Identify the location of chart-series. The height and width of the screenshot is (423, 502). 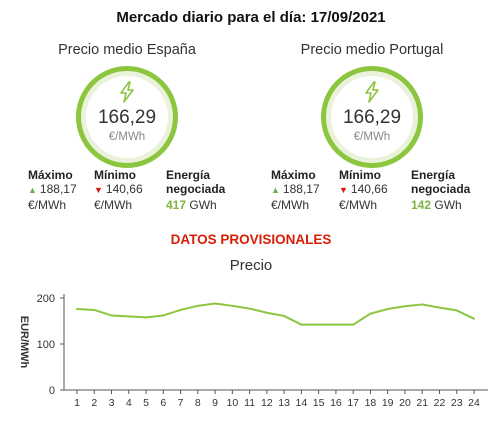
(275, 314).